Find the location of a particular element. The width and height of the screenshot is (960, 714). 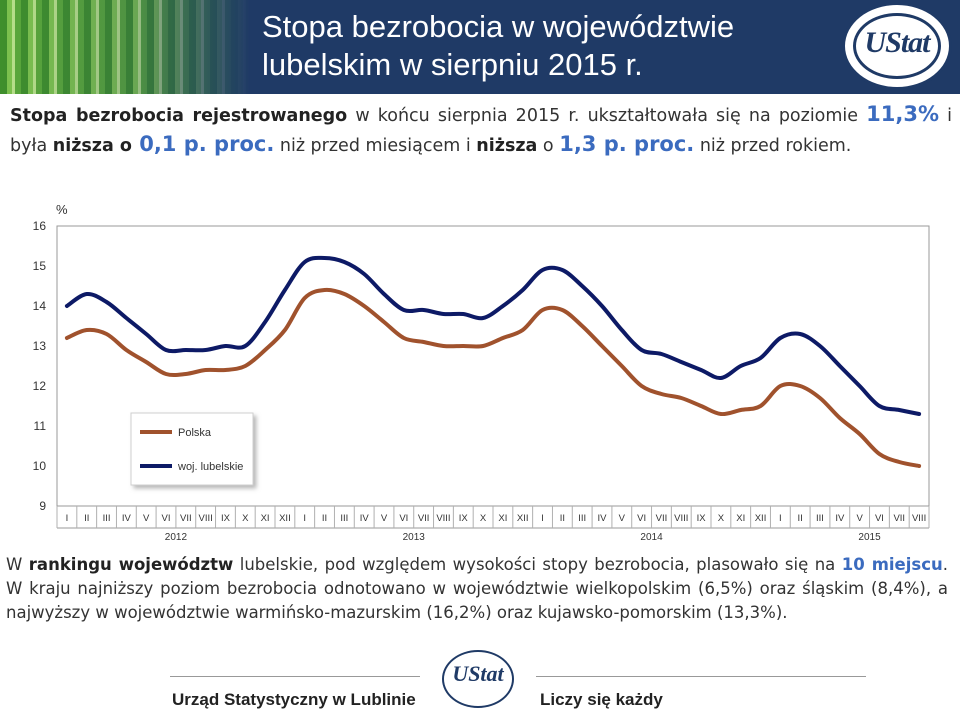

year-label: 2013 is located at coordinates (414, 537).